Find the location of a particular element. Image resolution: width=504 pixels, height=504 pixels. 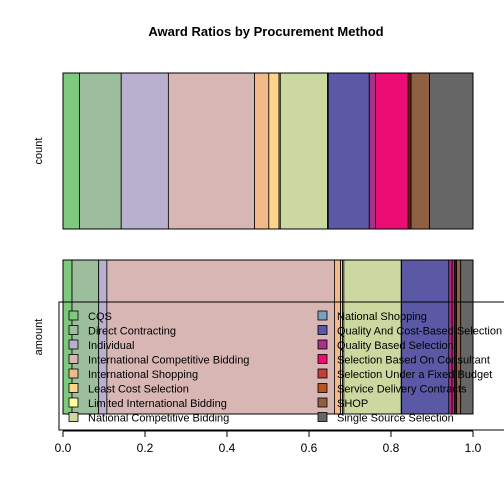

legend-label-13: Selection Under a Fixed Budget is located at coordinates (414, 375).